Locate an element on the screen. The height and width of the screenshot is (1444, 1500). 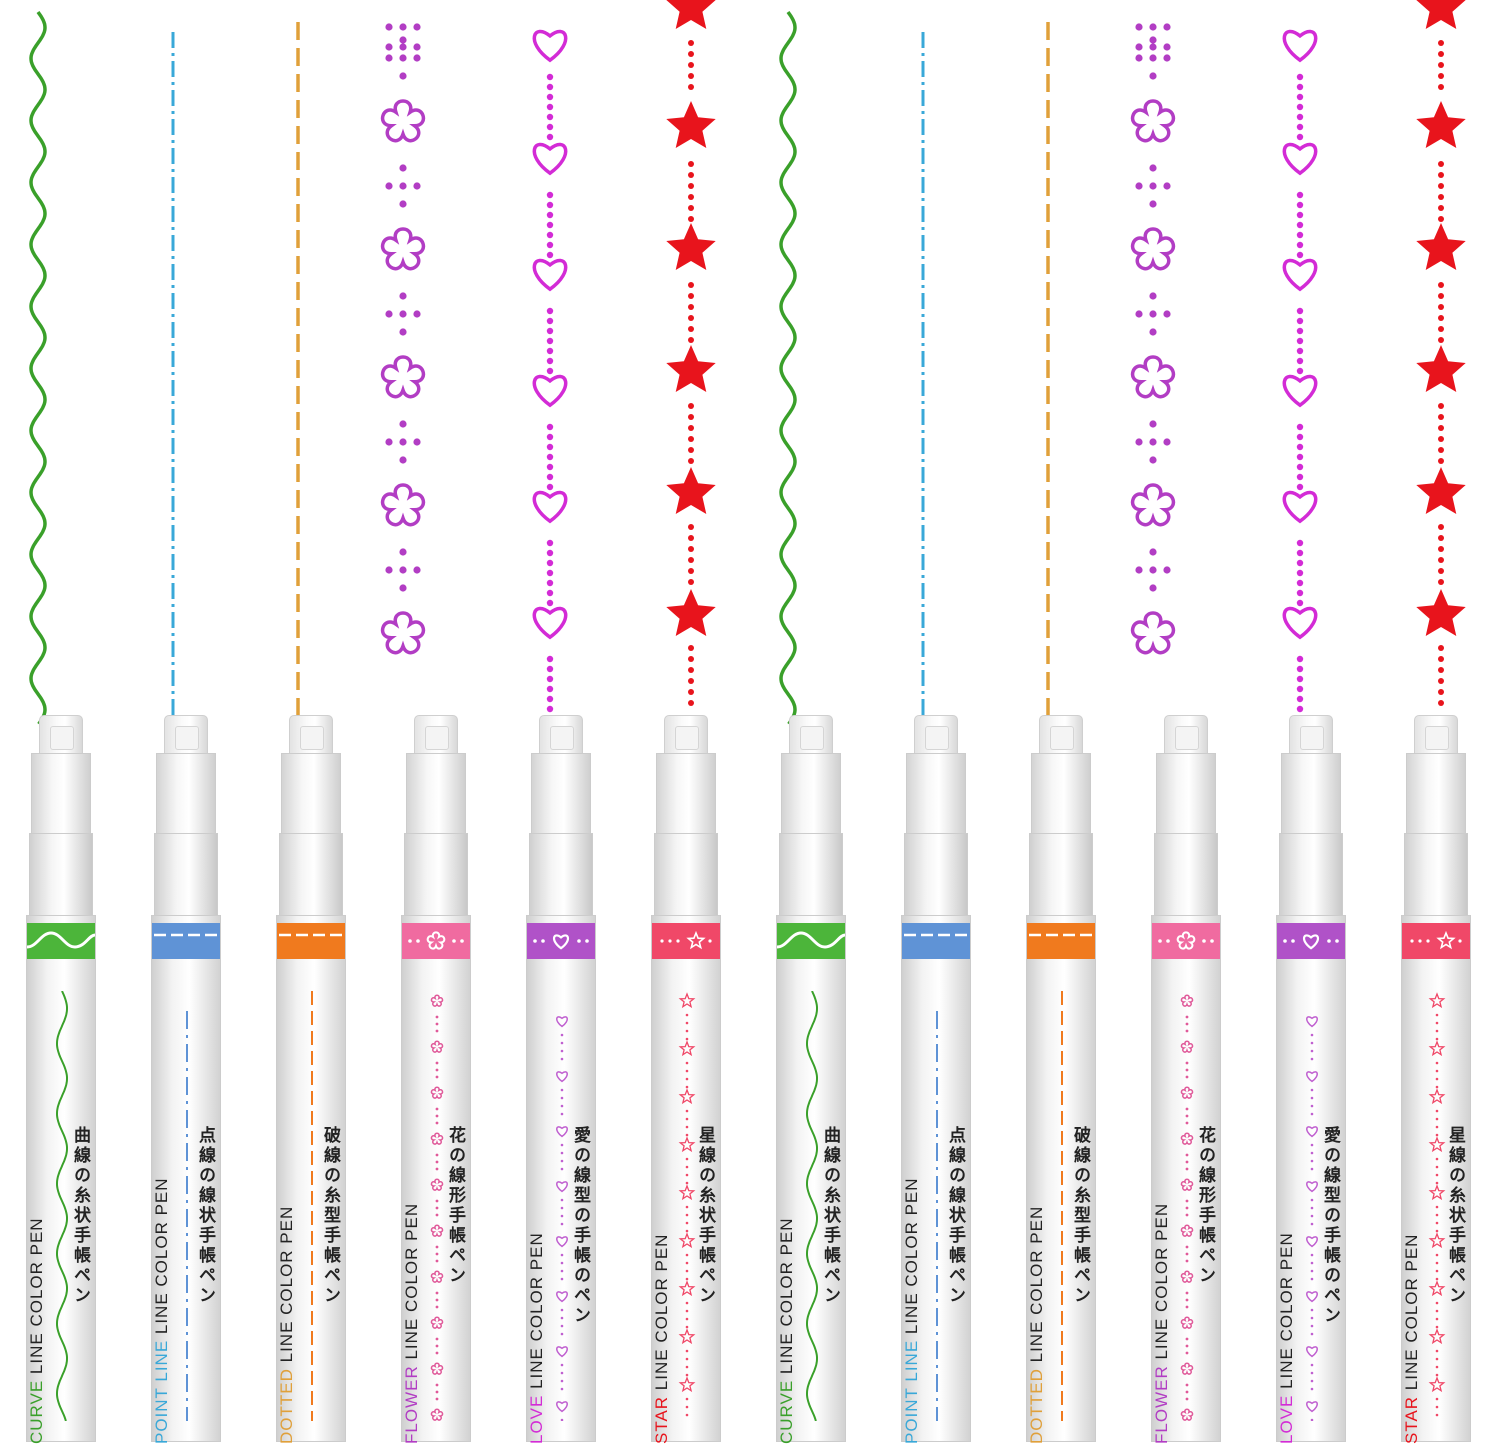
pen-label-english: FLOWER LINE COLOR PEN is located at coordinates (1164, 1294).